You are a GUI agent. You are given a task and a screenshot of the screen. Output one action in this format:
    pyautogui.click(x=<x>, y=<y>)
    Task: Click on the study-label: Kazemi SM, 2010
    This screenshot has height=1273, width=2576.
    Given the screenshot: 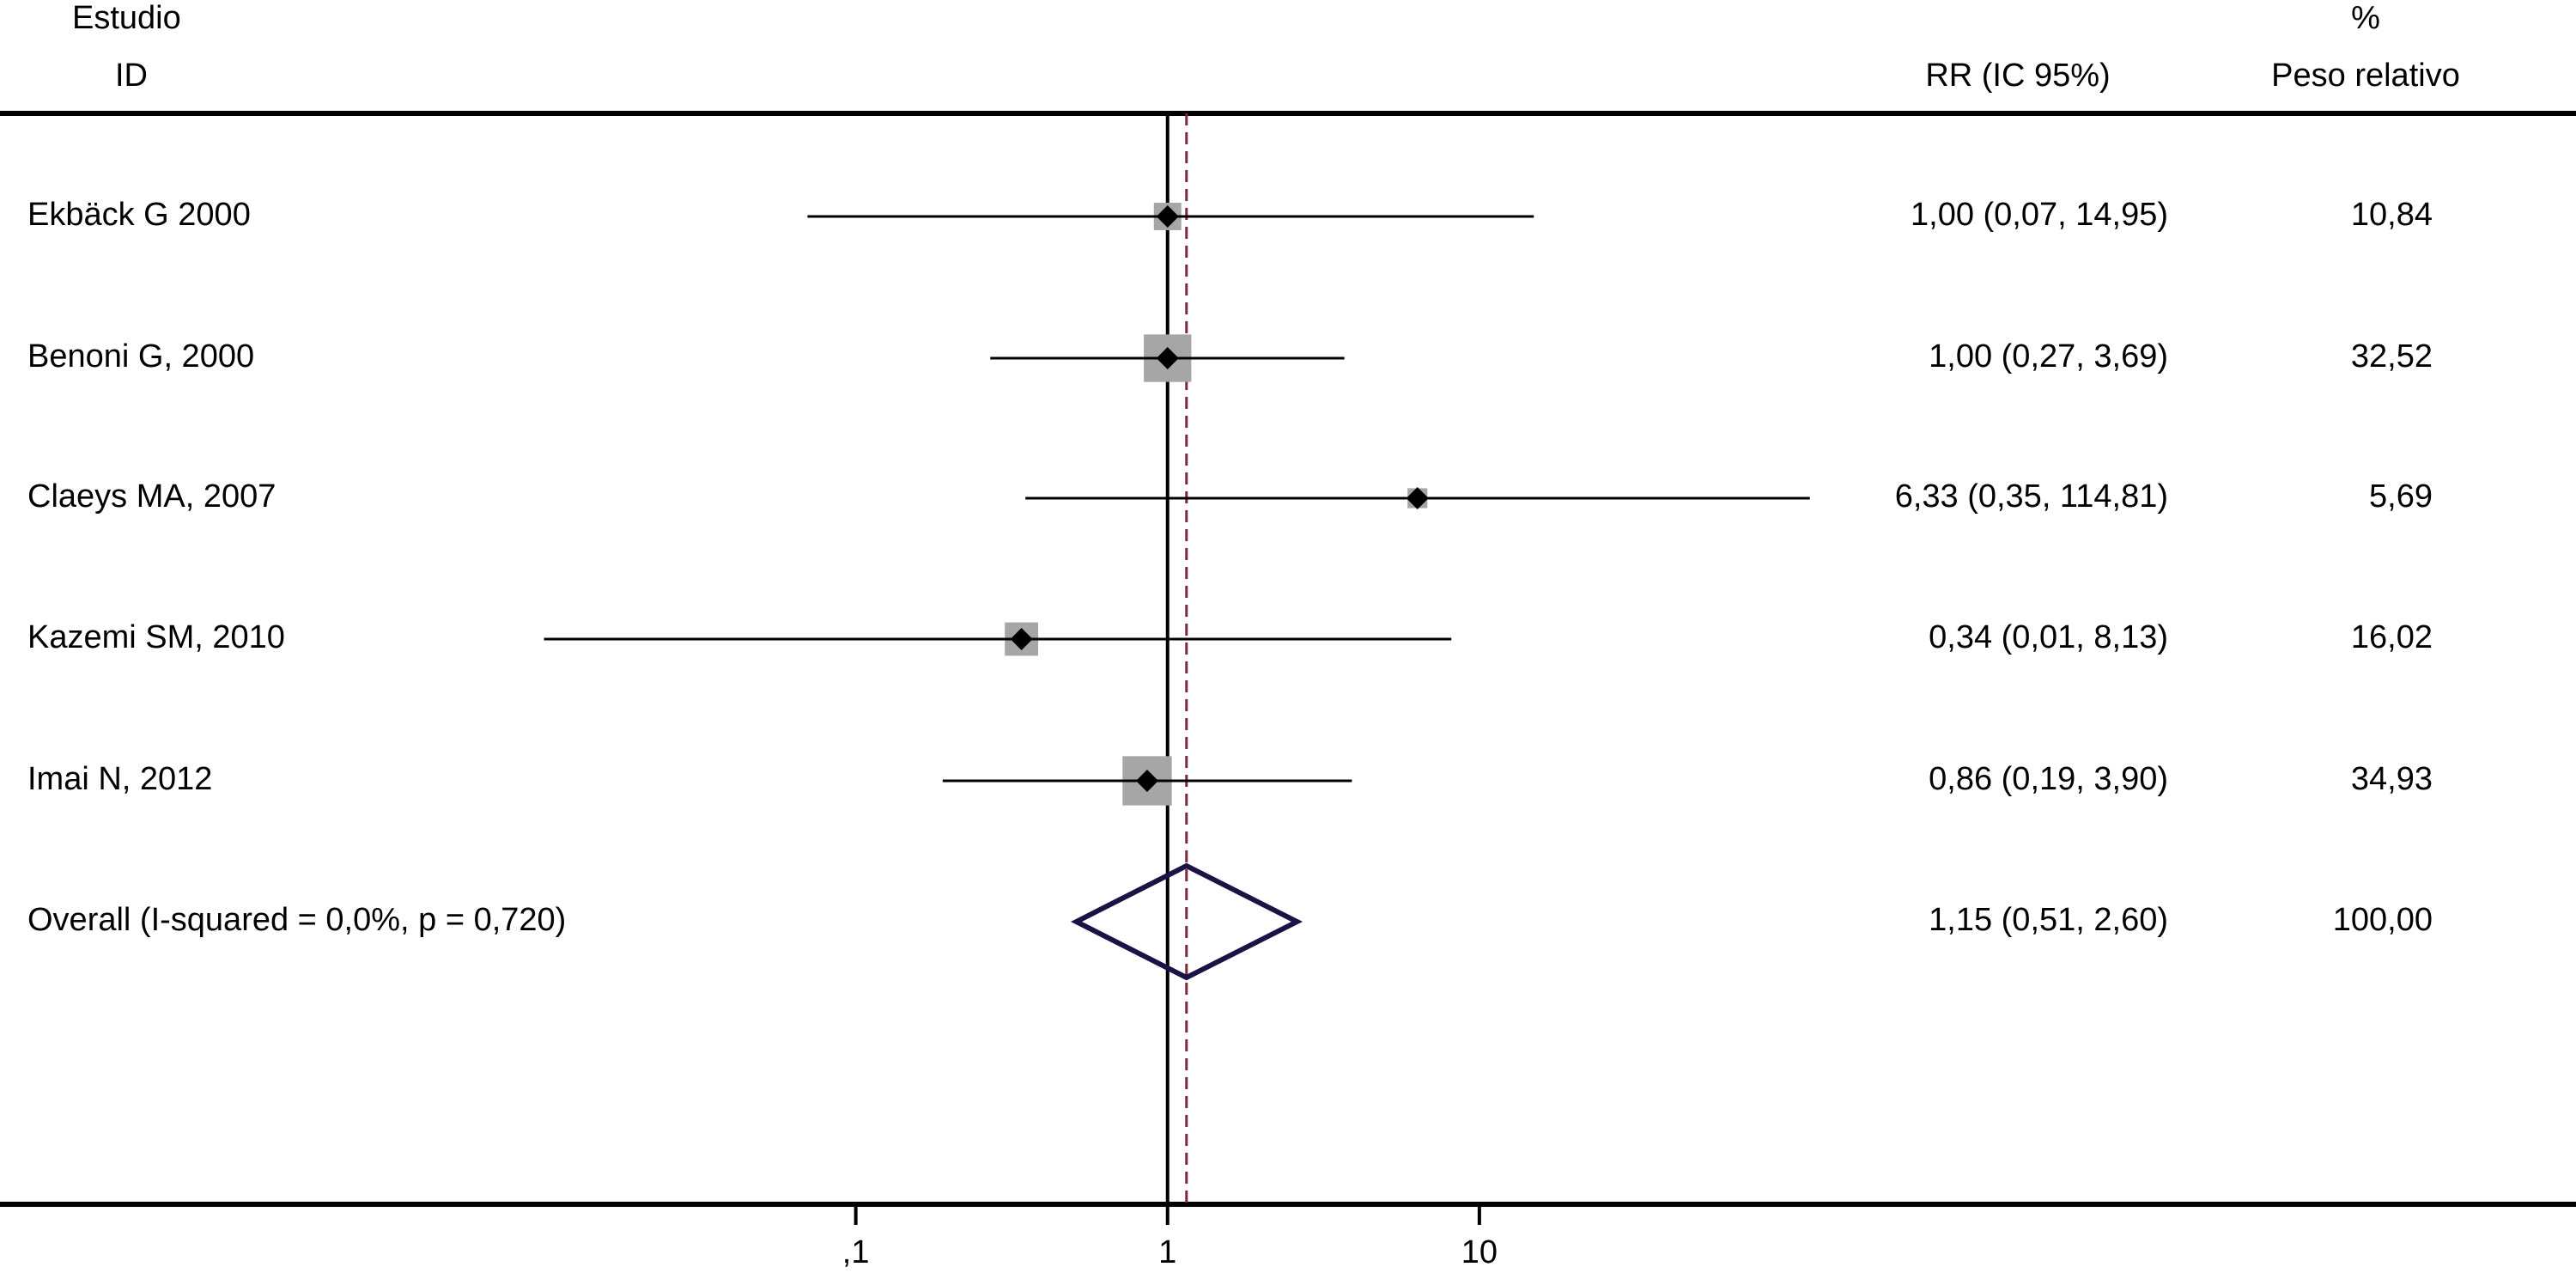 What is the action you would take?
    pyautogui.click(x=156, y=637)
    